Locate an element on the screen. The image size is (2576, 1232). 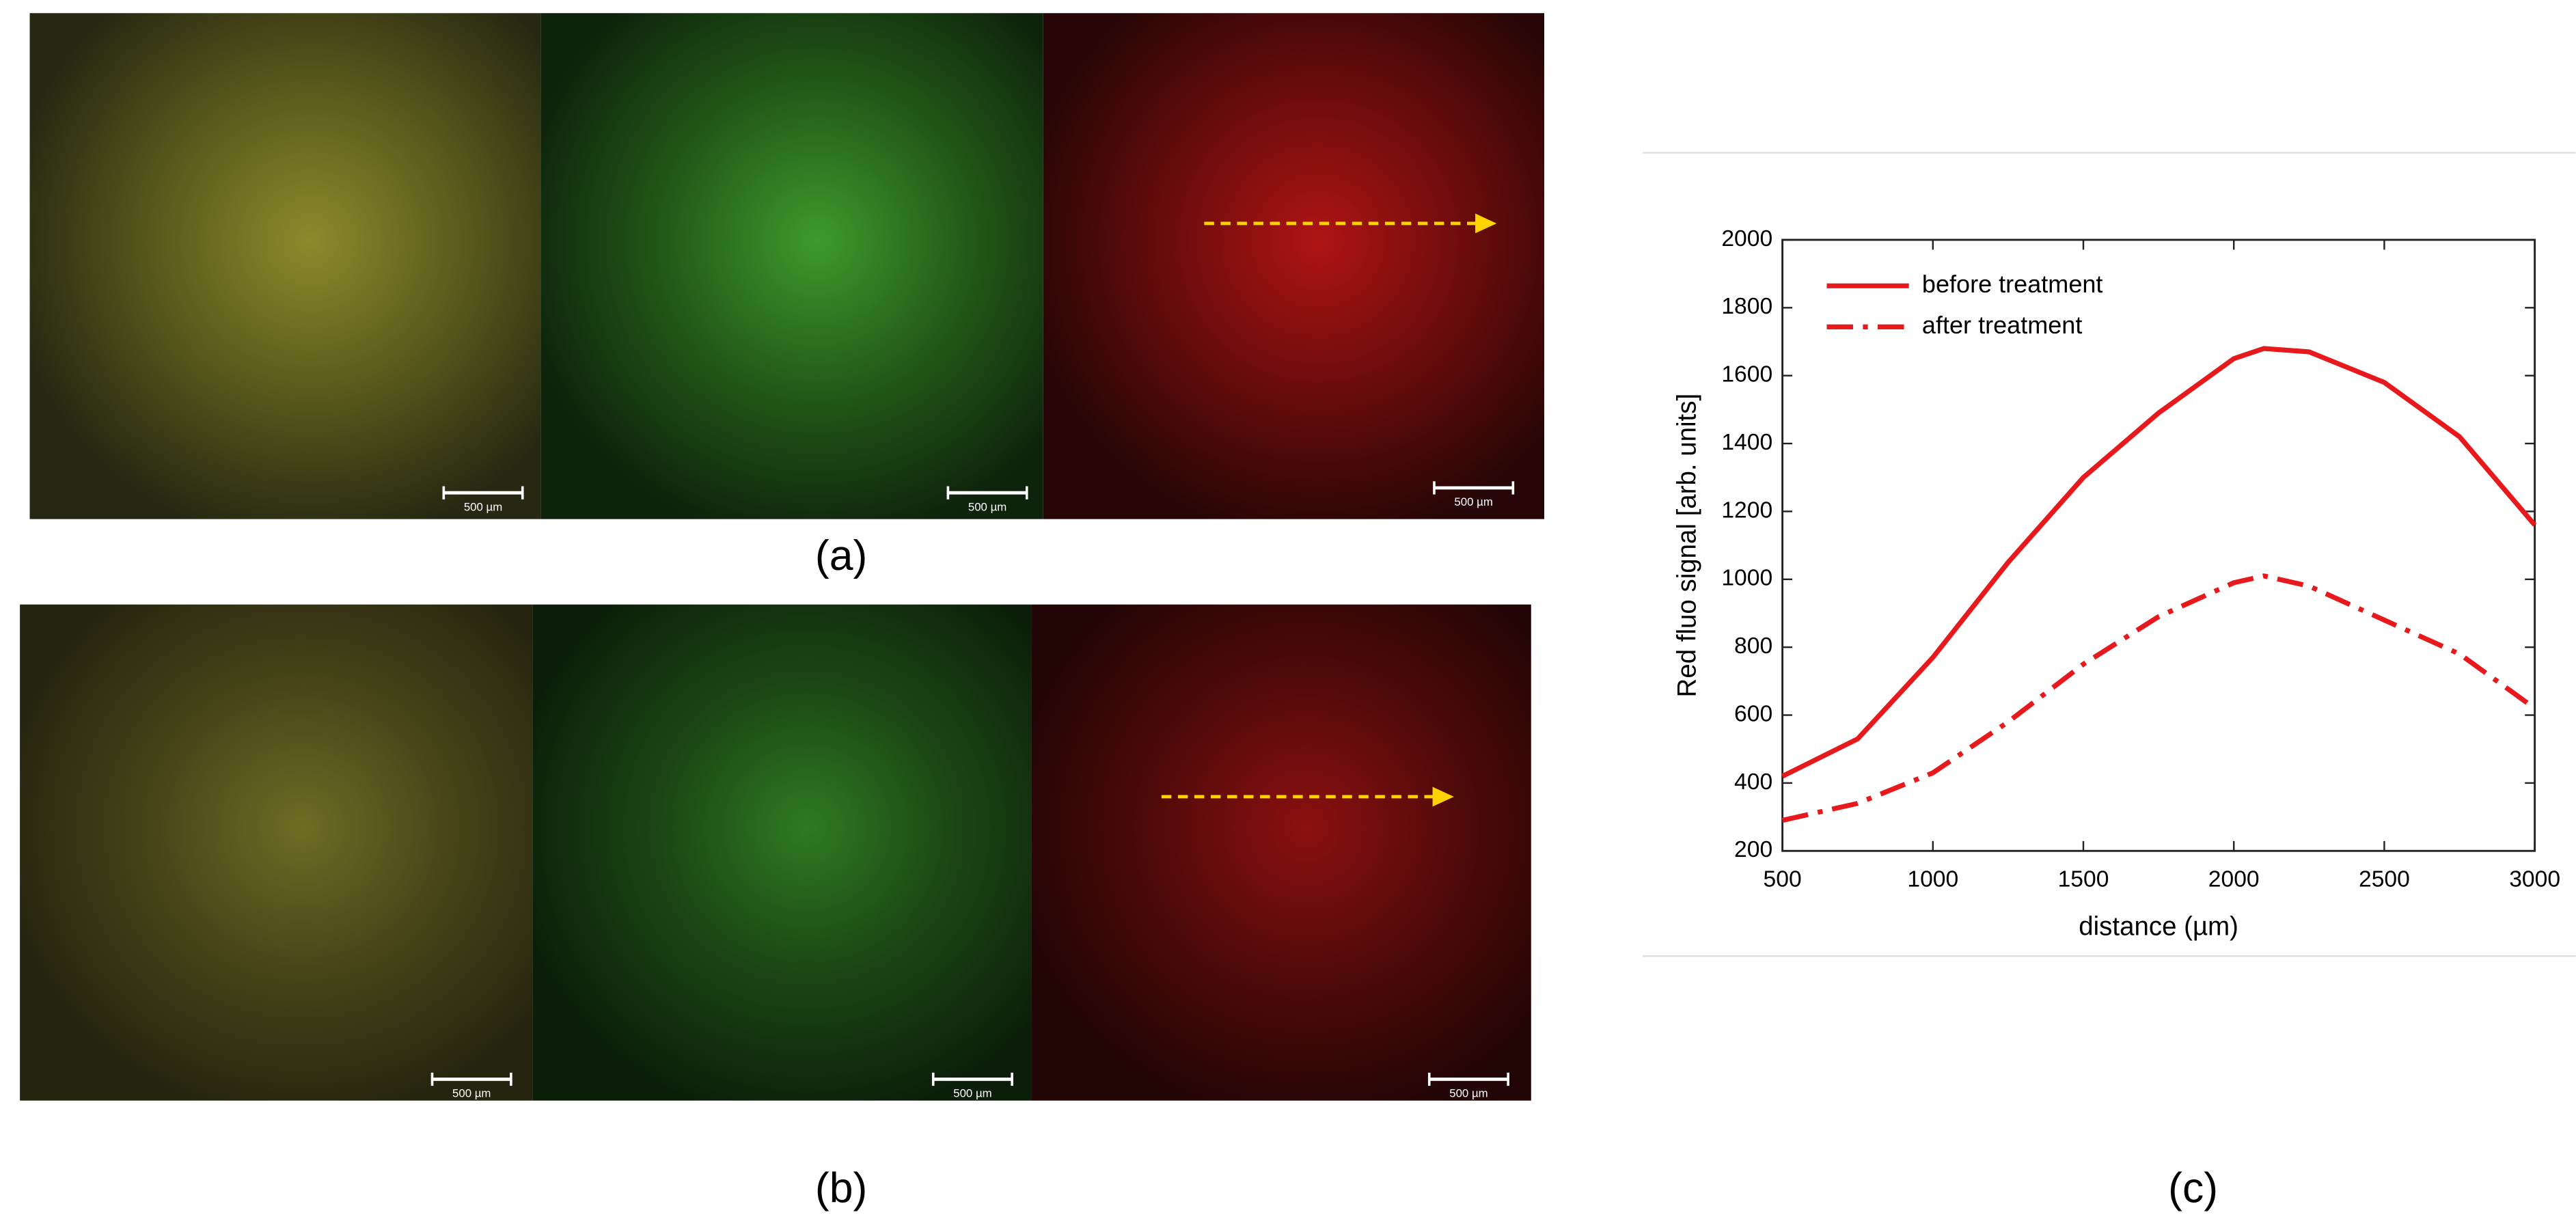
legend-label: after treatment is located at coordinates (2002, 325).